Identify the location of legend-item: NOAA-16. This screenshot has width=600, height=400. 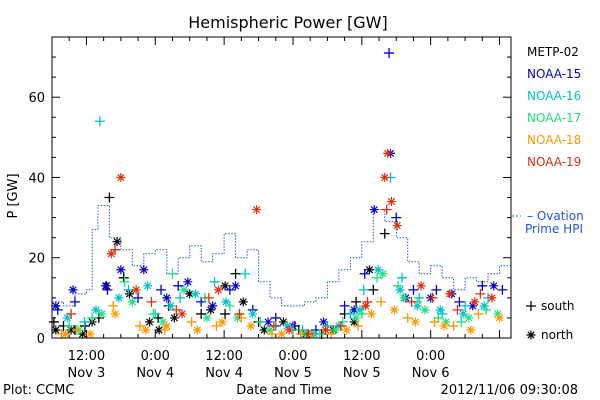
(554, 96).